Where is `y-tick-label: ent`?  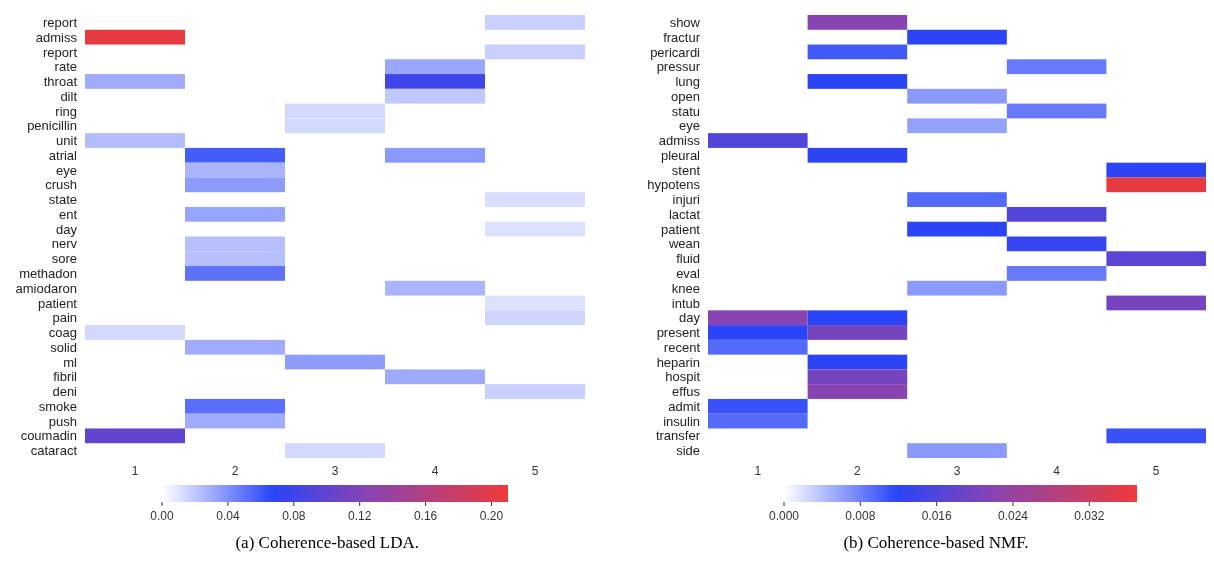
y-tick-label: ent is located at coordinates (68, 214).